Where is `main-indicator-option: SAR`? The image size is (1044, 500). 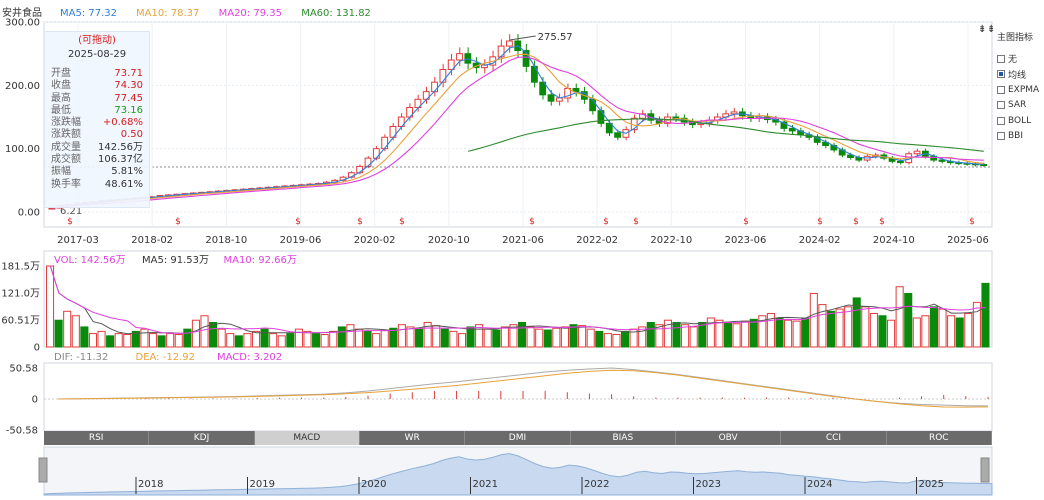
main-indicator-option: SAR is located at coordinates (1020, 106).